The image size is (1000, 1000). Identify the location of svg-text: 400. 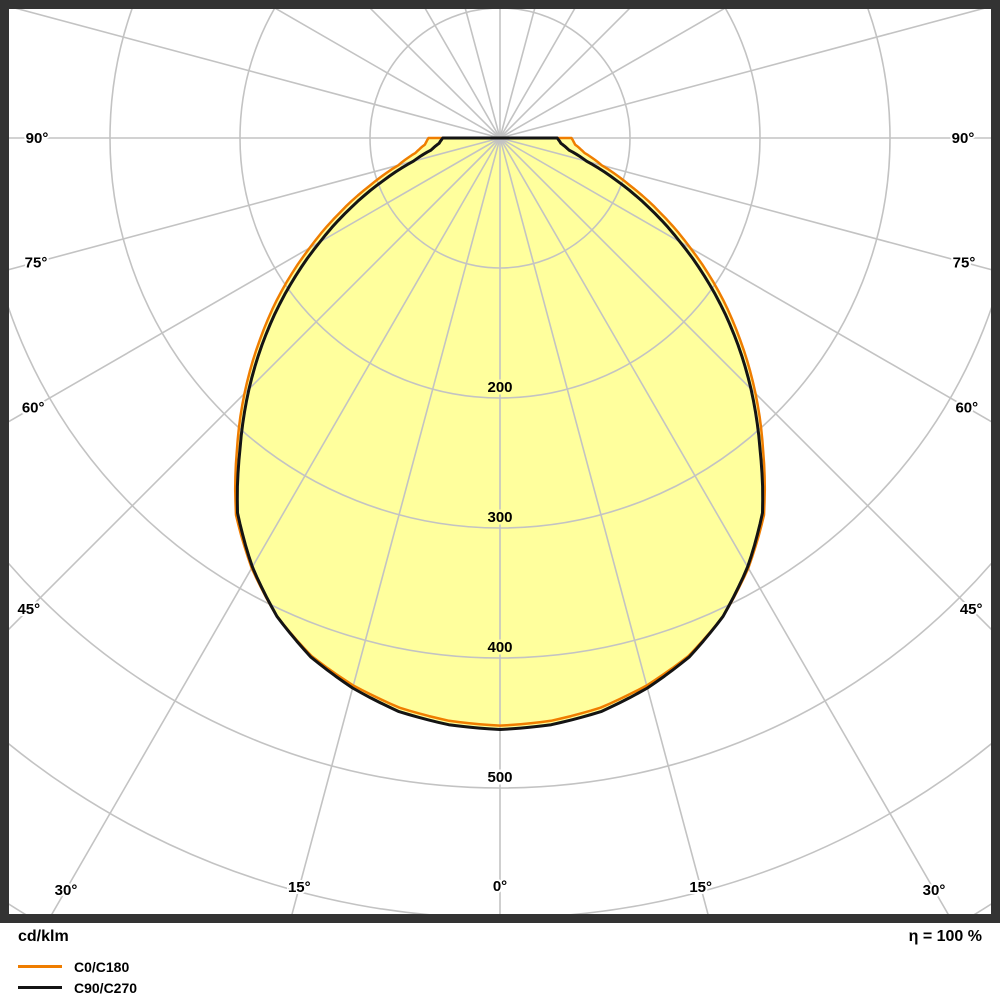
(499, 647).